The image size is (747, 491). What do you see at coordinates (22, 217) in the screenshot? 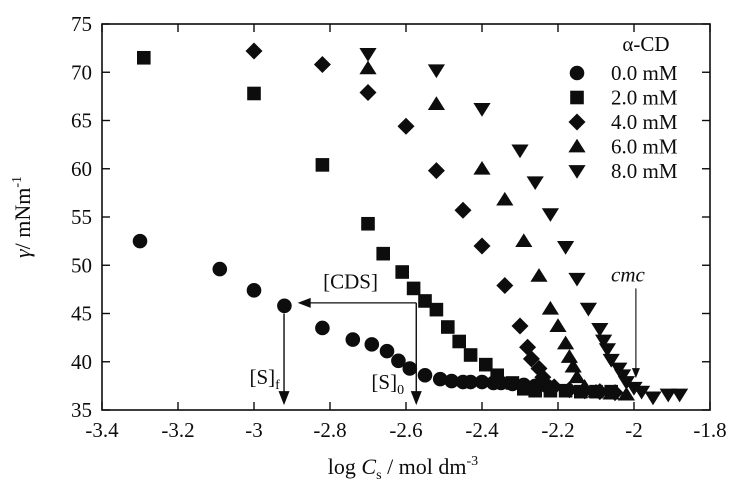
I see `y-axis-title: γ/ mNm-1` at bounding box center [22, 217].